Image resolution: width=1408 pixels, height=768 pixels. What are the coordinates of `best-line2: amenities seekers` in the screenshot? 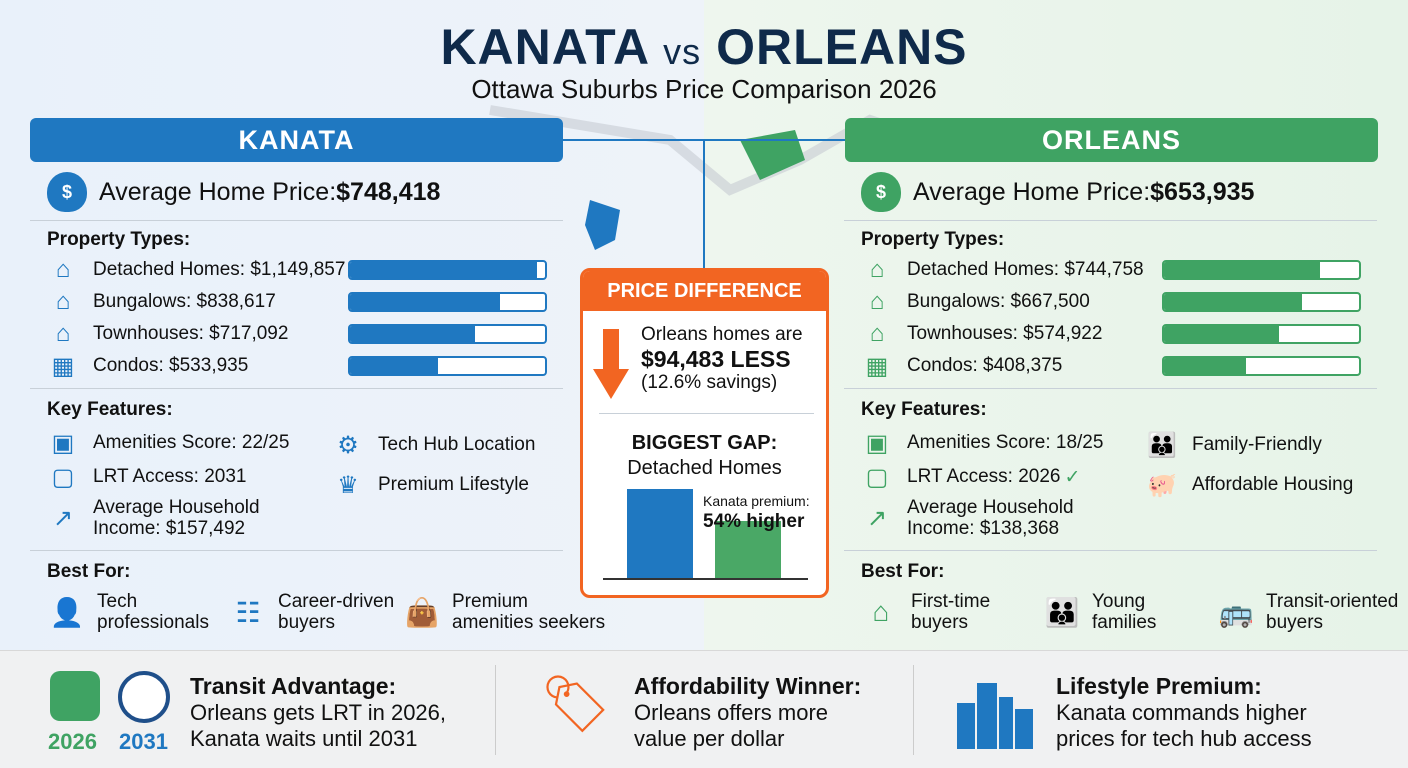 It's located at (529, 622).